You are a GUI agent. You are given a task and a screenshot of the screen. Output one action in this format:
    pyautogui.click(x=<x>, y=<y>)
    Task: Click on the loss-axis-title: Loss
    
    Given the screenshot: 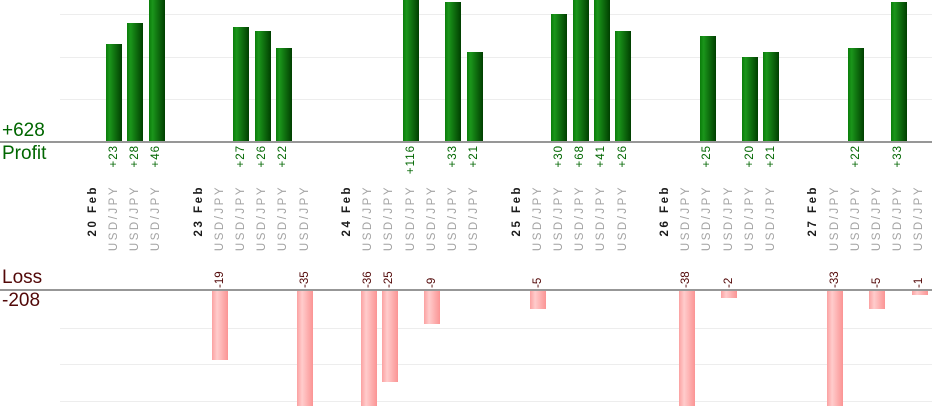 What is the action you would take?
    pyautogui.click(x=22, y=277)
    